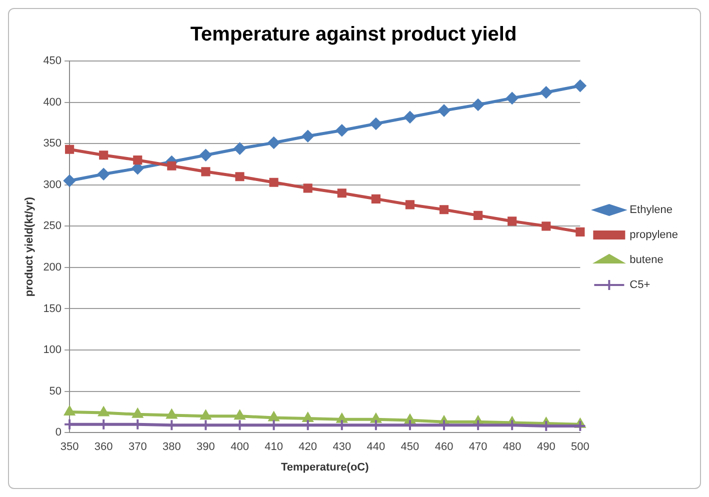 The width and height of the screenshot is (709, 497). Describe the element at coordinates (171, 447) in the screenshot. I see `x-tick-label: 380` at that location.